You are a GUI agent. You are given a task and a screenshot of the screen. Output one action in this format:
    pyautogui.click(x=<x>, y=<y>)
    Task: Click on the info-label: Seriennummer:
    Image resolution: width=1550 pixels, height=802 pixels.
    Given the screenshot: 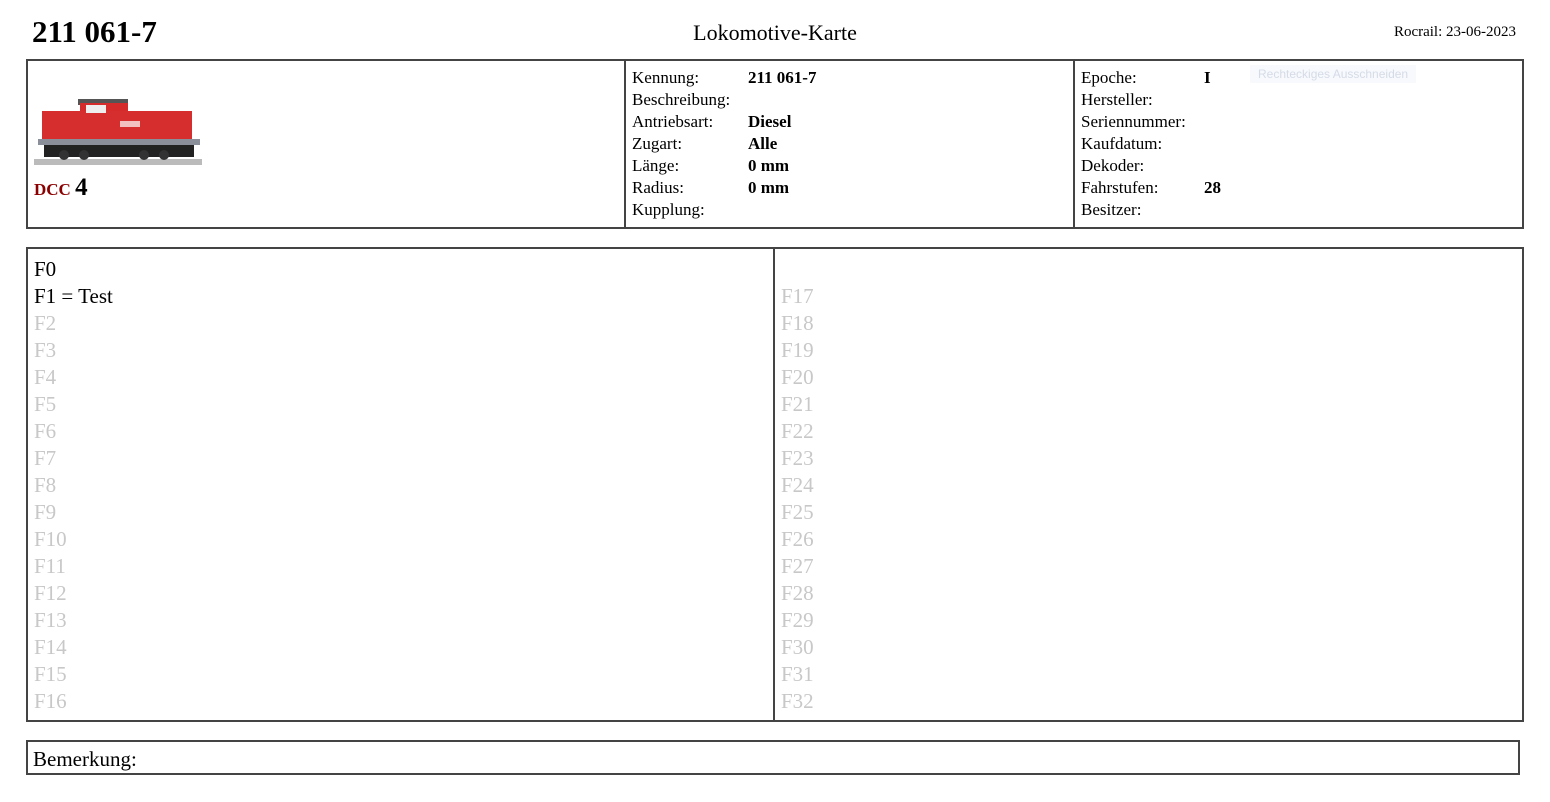 What is the action you would take?
    pyautogui.click(x=1133, y=121)
    